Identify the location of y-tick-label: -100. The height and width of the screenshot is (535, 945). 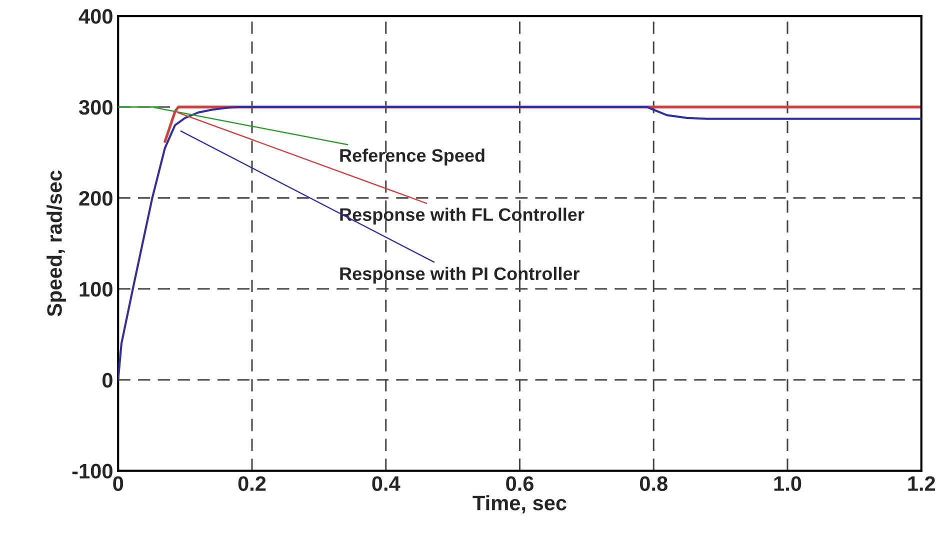
(92, 471).